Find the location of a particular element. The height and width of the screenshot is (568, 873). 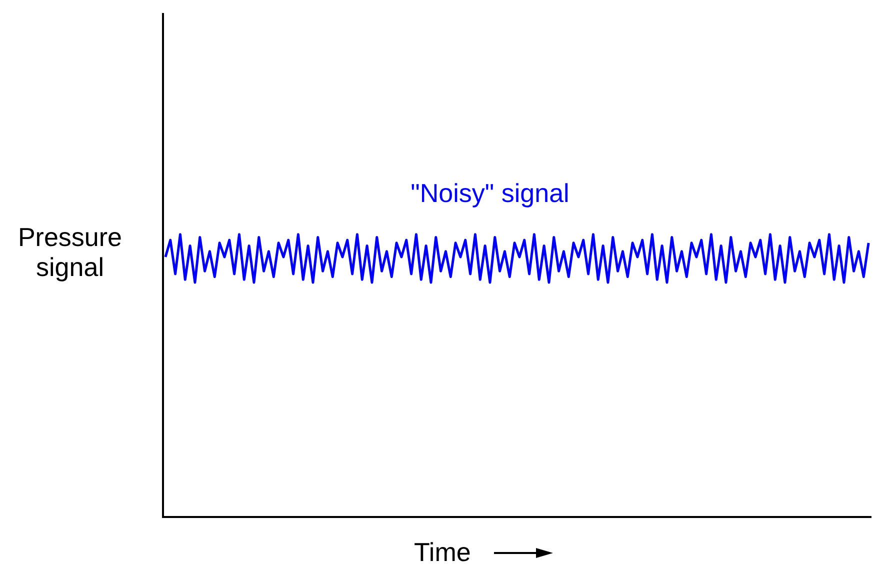

x-axis-title: Time is located at coordinates (442, 552).